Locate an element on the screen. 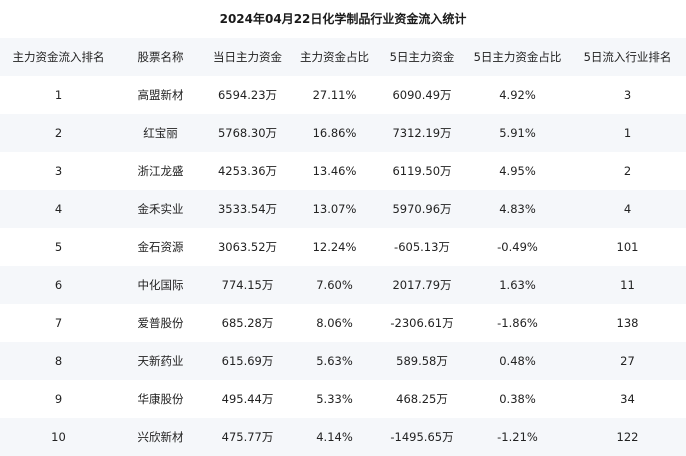 The width and height of the screenshot is (686, 456). cell-5day-industry-rank: 27 is located at coordinates (627, 361).